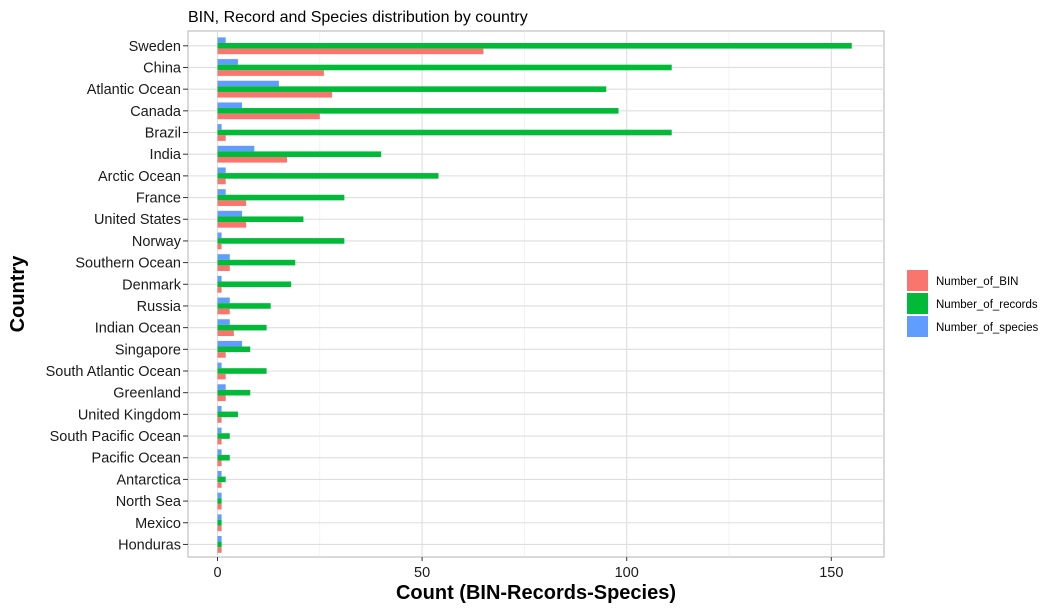 Image resolution: width=1054 pixels, height=610 pixels. What do you see at coordinates (136, 459) in the screenshot?
I see `y-tick-label: Pacific Ocean` at bounding box center [136, 459].